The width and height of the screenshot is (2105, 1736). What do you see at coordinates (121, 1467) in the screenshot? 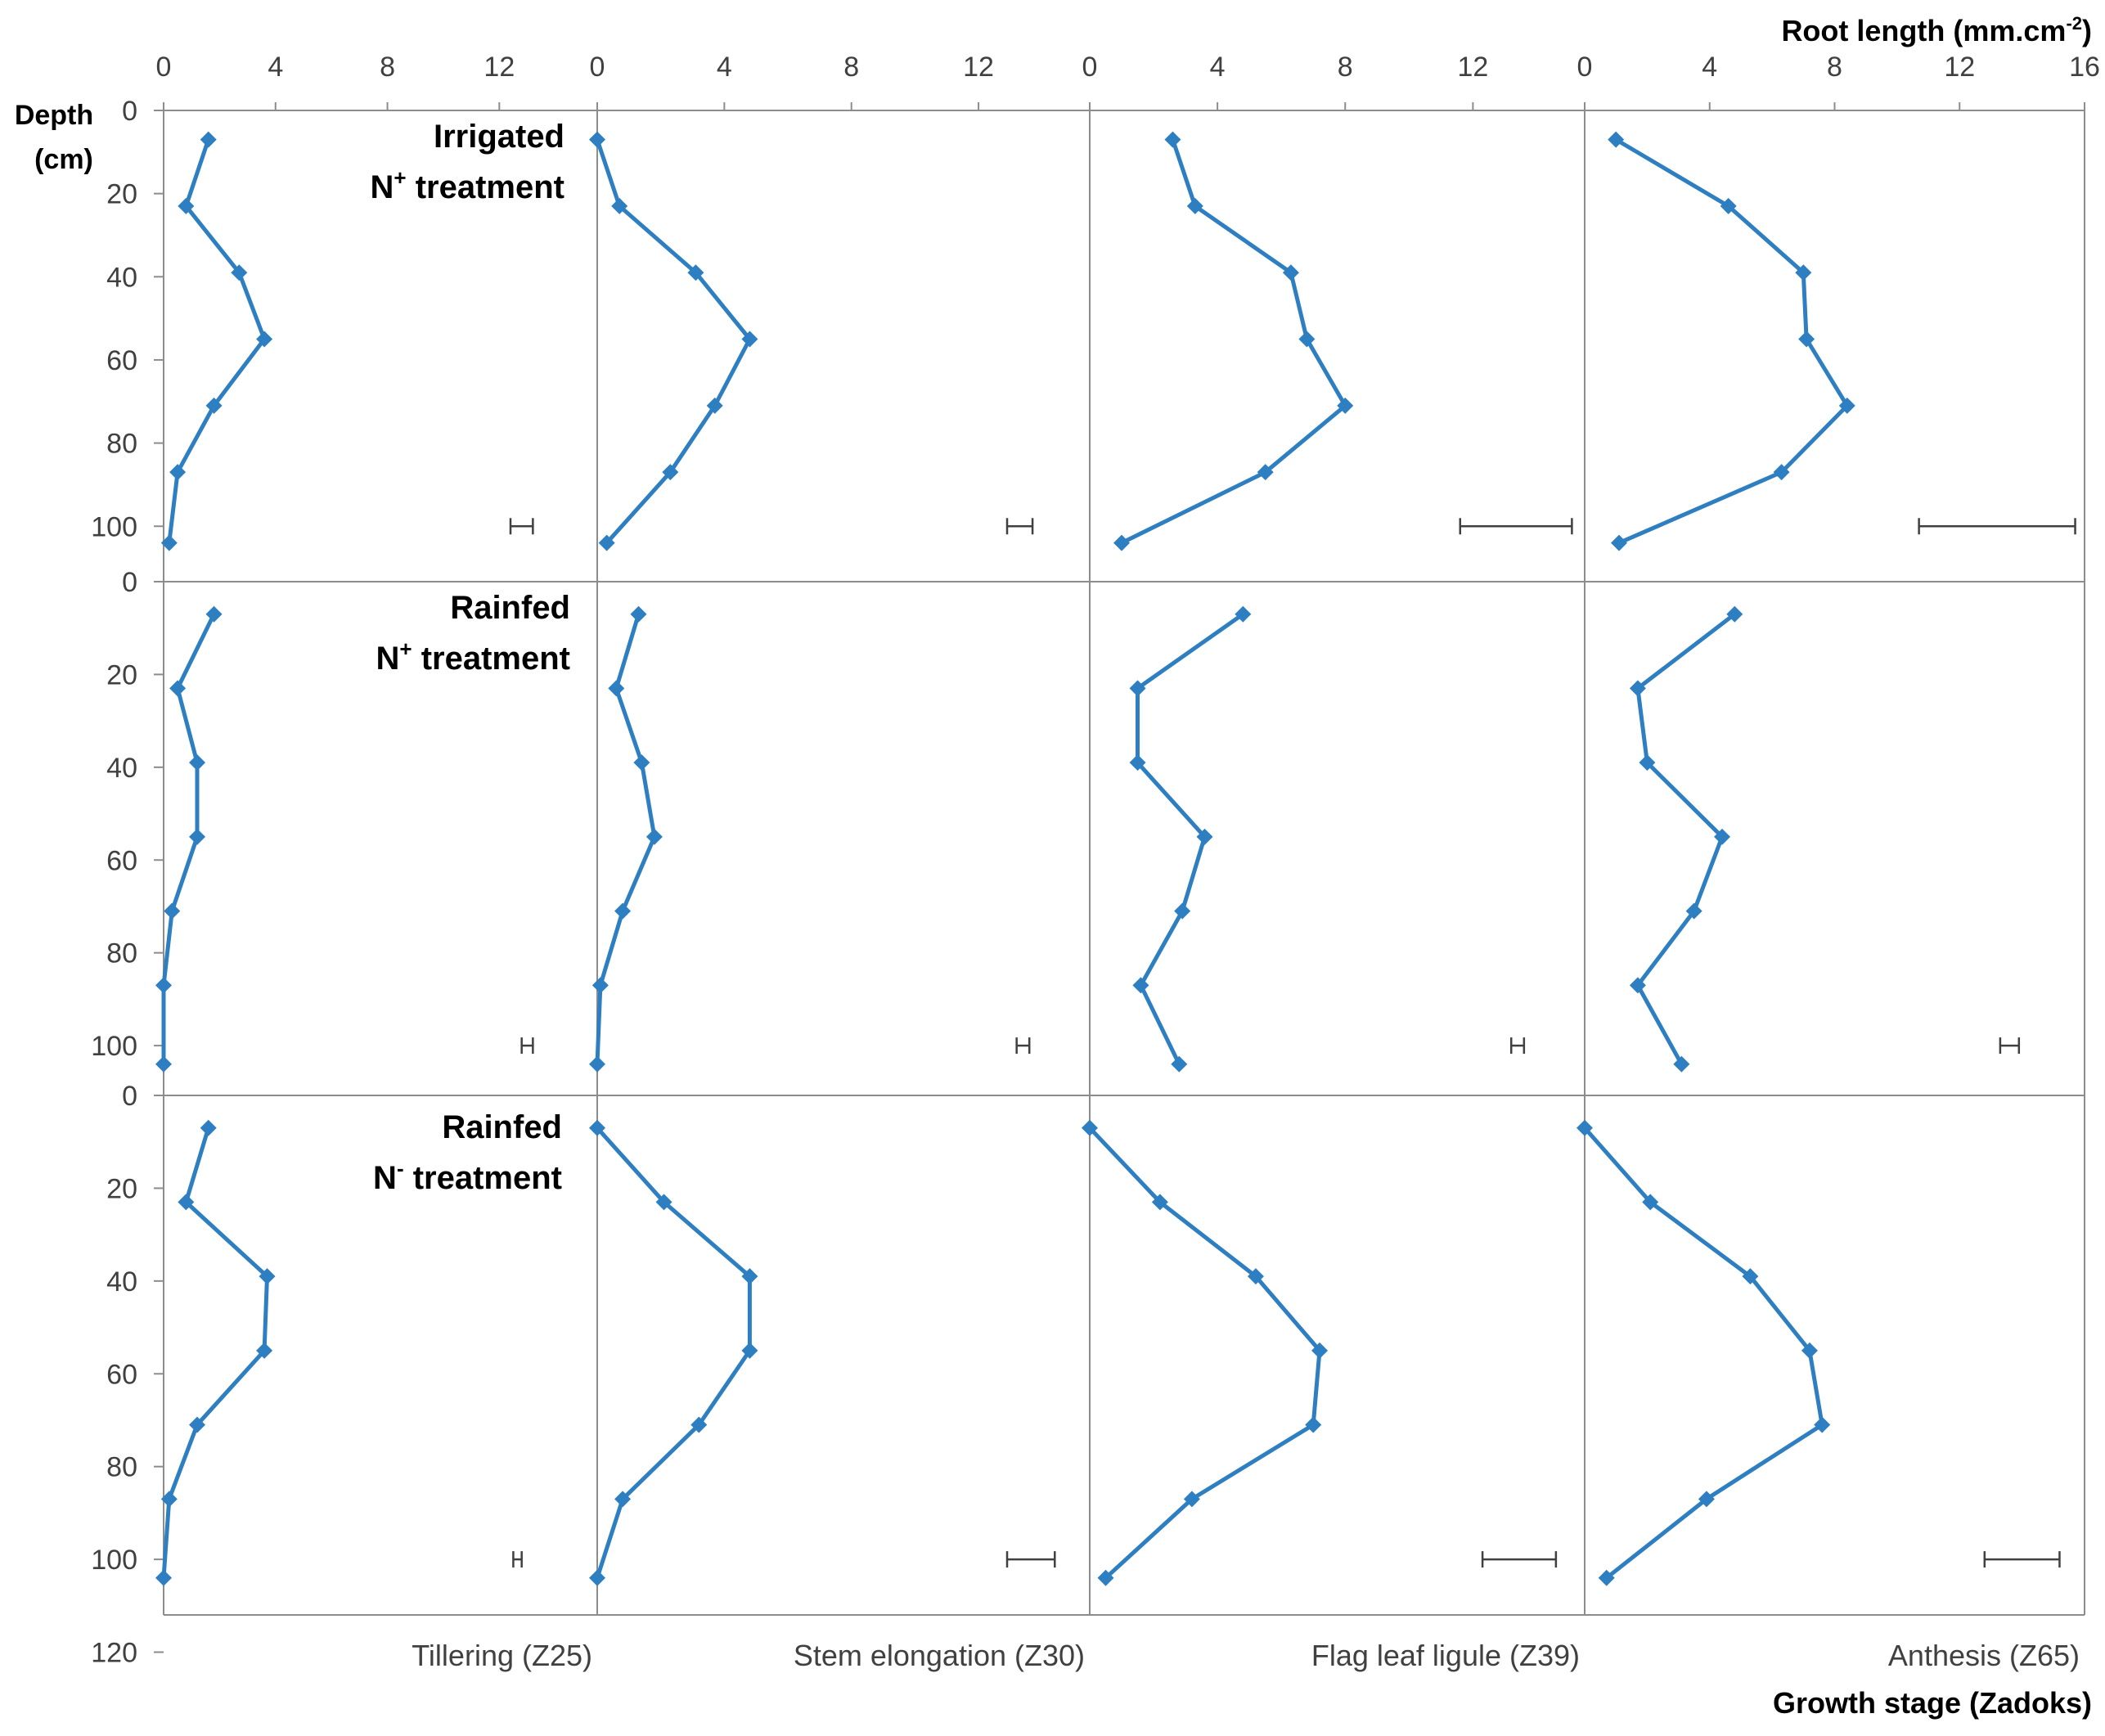
I see `y-tick-label: 80` at bounding box center [121, 1467].